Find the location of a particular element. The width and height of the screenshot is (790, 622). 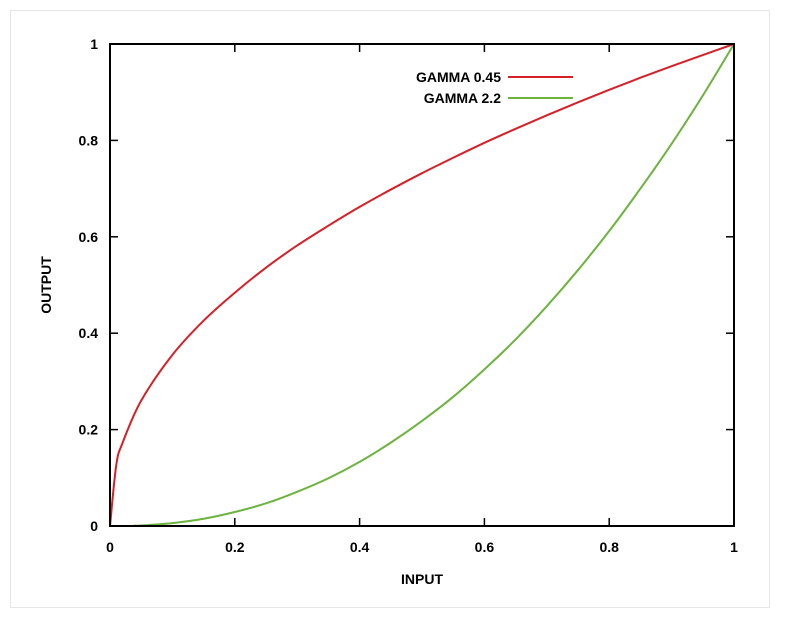

legend: GAMMA 0.45 GAMMA 2.2 is located at coordinates (494, 87).